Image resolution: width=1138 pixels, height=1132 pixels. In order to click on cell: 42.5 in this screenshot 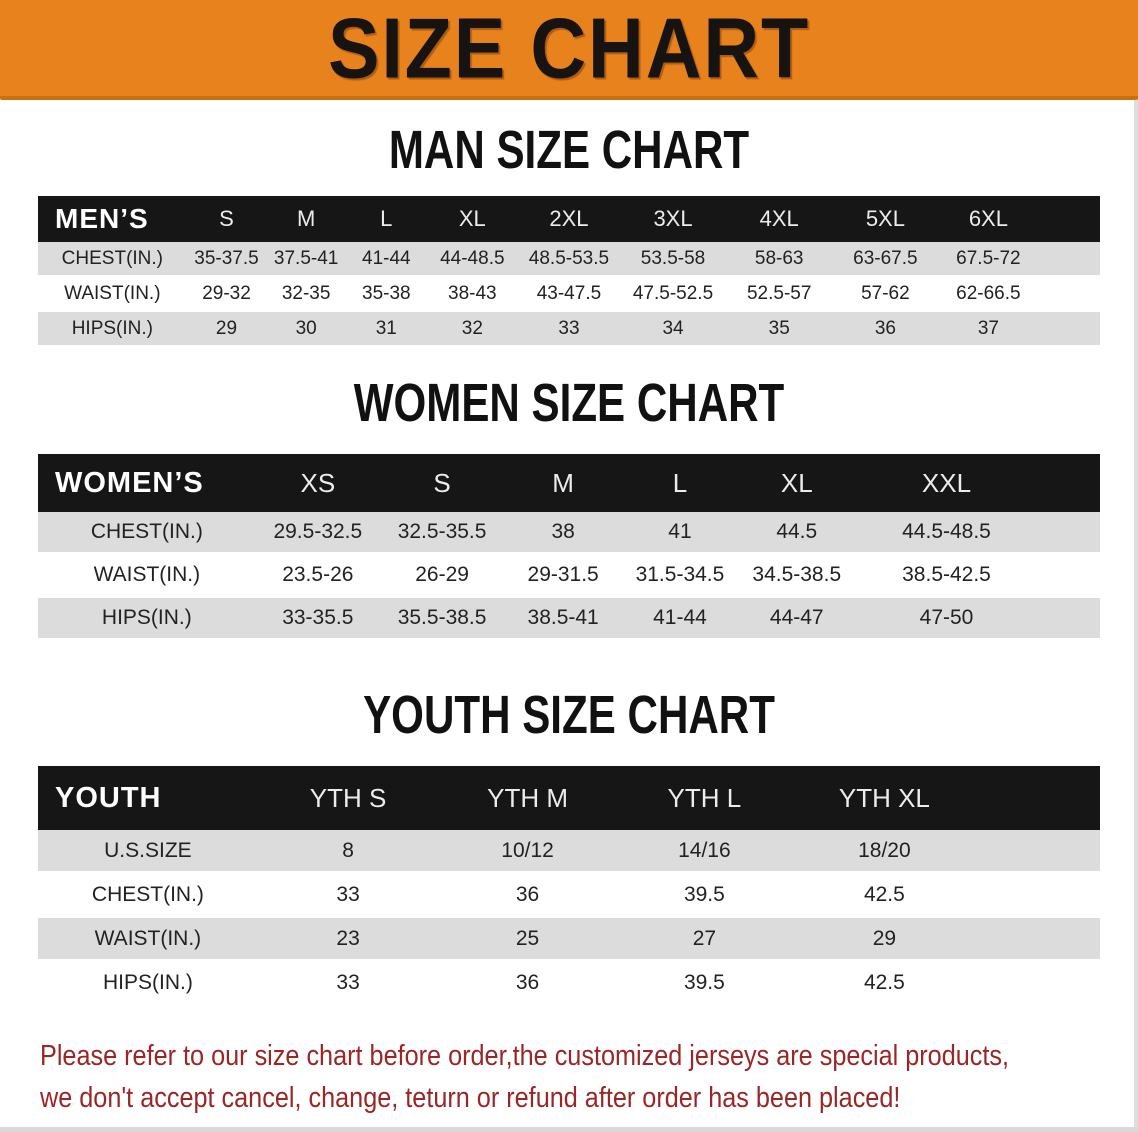, I will do `click(884, 982)`.